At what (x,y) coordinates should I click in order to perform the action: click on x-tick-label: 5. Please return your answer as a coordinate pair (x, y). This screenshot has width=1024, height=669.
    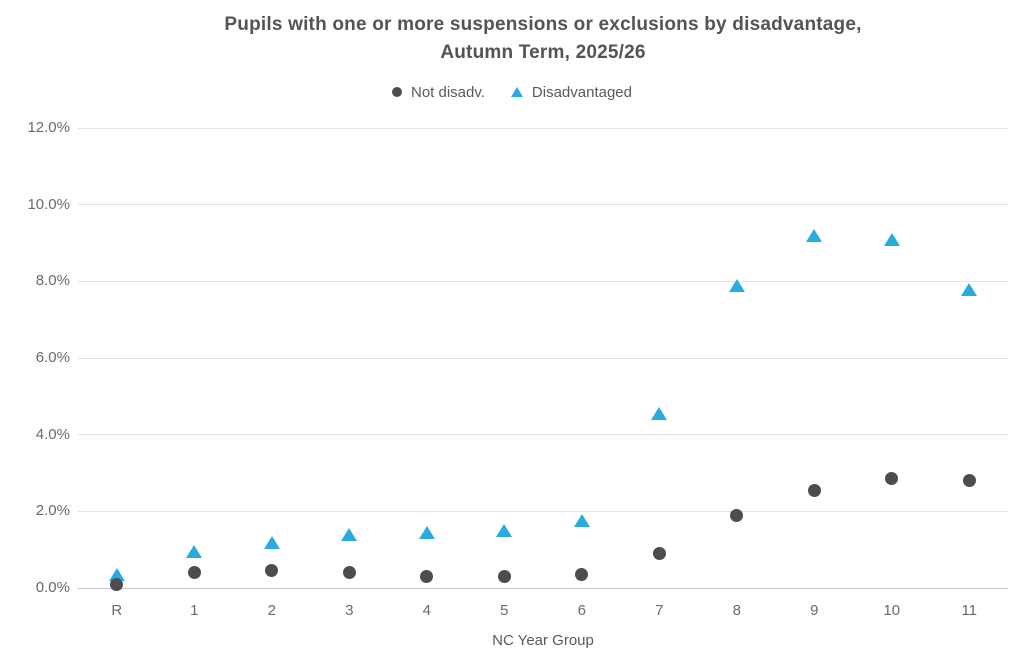
    Looking at the image, I should click on (504, 610).